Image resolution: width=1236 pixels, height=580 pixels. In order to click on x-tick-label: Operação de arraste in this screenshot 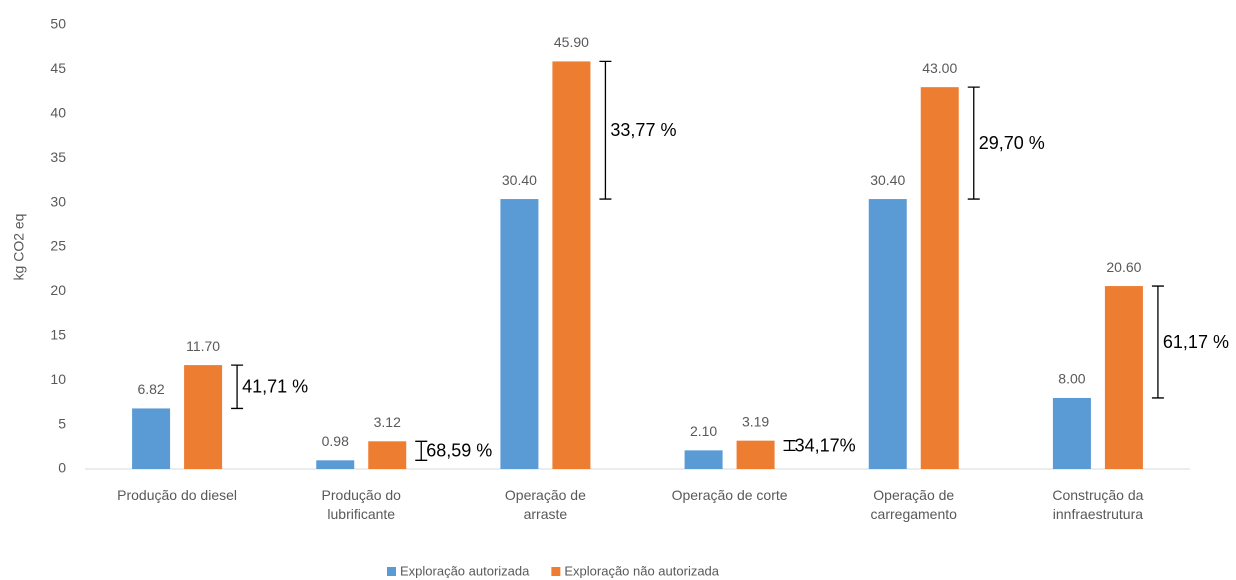, I will do `click(545, 504)`.